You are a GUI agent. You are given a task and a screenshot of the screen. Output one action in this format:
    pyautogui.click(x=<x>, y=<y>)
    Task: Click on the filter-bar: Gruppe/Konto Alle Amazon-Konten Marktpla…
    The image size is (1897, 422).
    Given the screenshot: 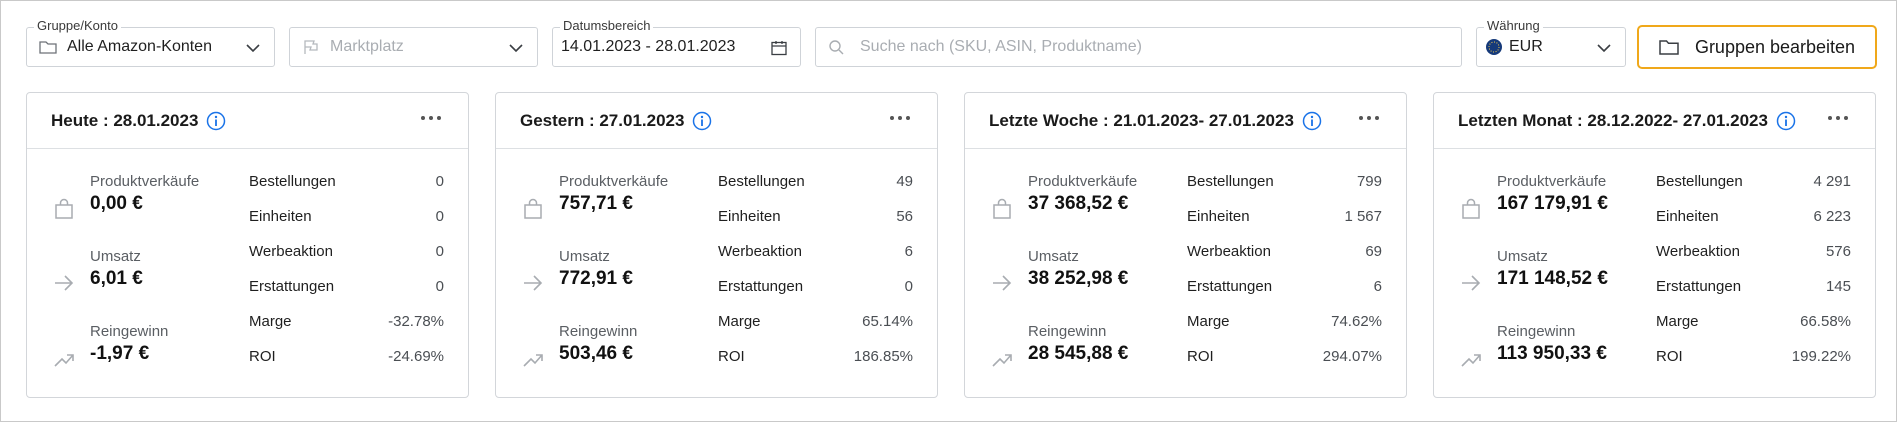 What is the action you would take?
    pyautogui.click(x=951, y=42)
    